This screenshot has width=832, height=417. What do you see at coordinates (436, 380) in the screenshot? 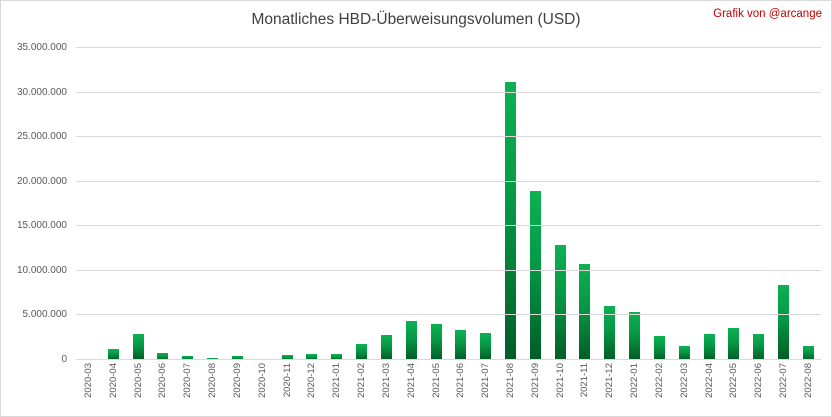
I see `x-tick-slot: 2021-05` at bounding box center [436, 380].